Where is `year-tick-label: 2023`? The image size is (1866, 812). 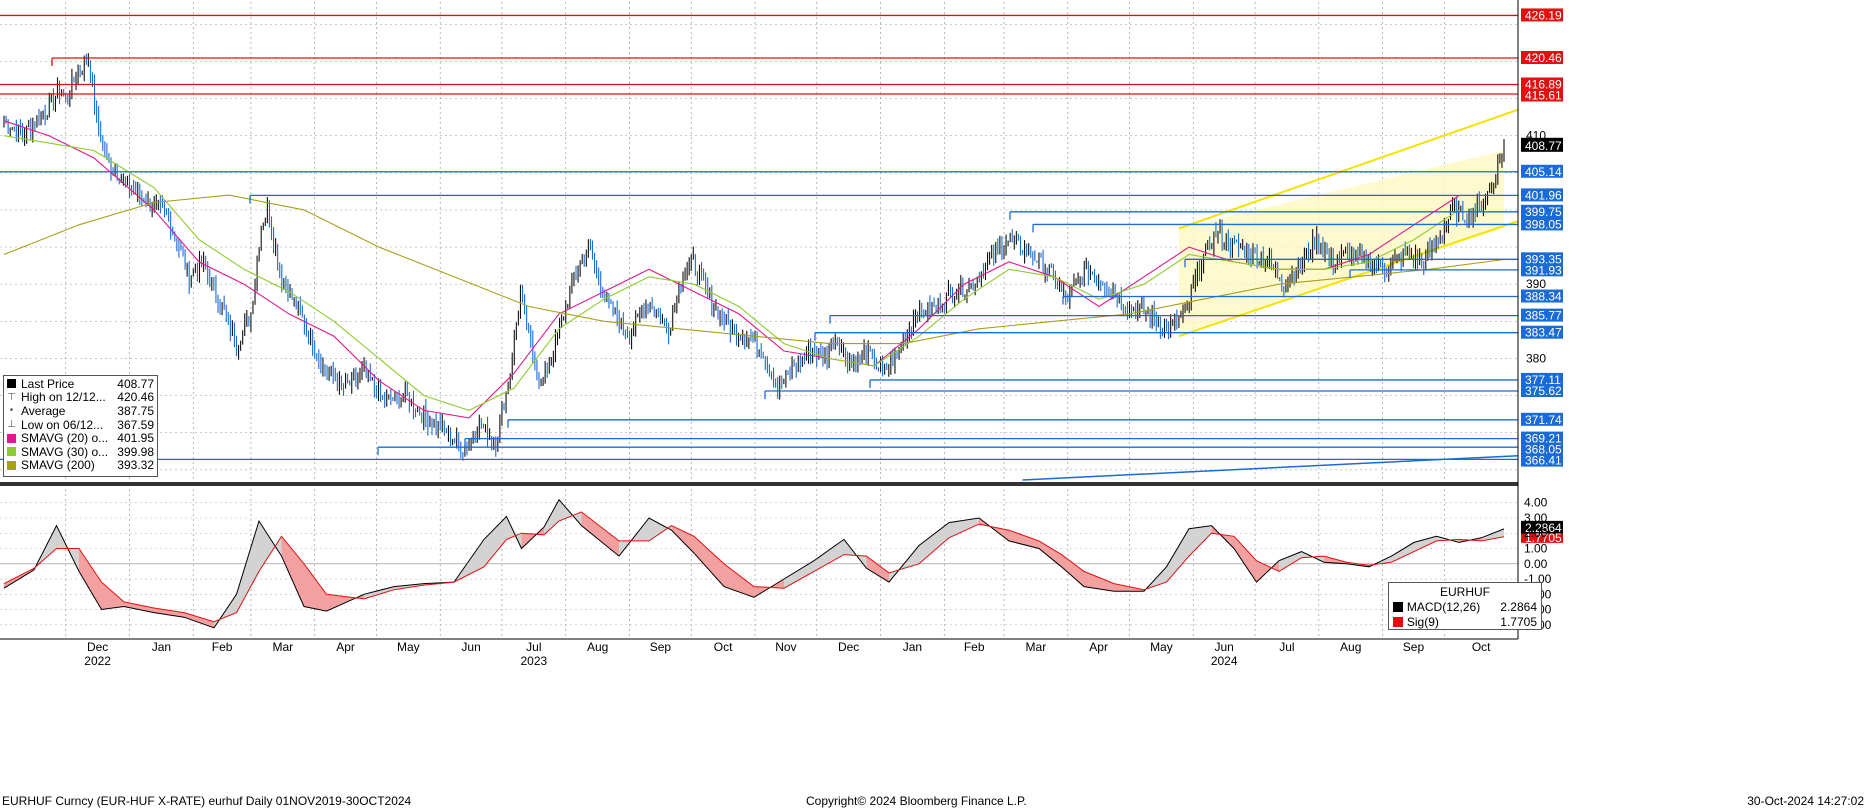
year-tick-label: 2023 is located at coordinates (533, 661).